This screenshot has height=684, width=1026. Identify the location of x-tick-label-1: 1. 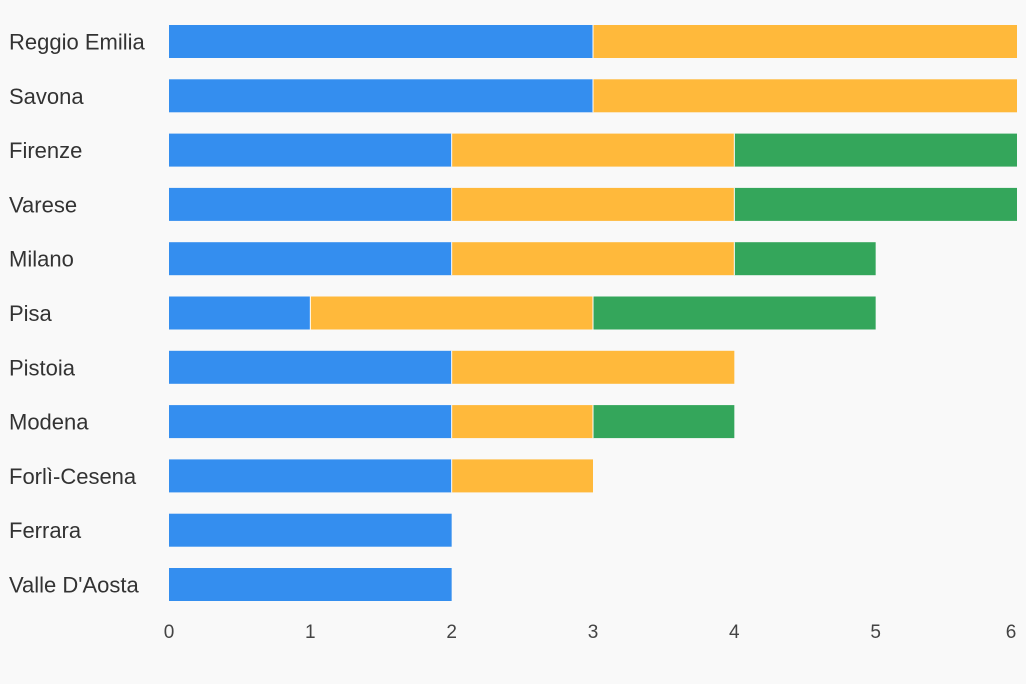
(310, 632).